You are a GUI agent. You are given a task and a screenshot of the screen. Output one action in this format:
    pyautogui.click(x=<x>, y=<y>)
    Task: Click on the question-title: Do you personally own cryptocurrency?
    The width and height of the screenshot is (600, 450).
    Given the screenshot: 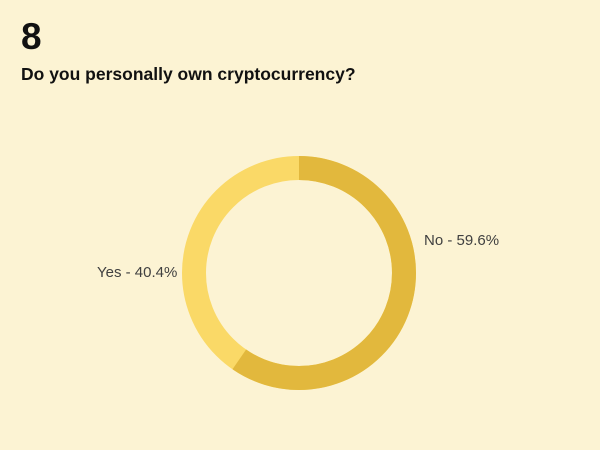 What is the action you would take?
    pyautogui.click(x=188, y=74)
    